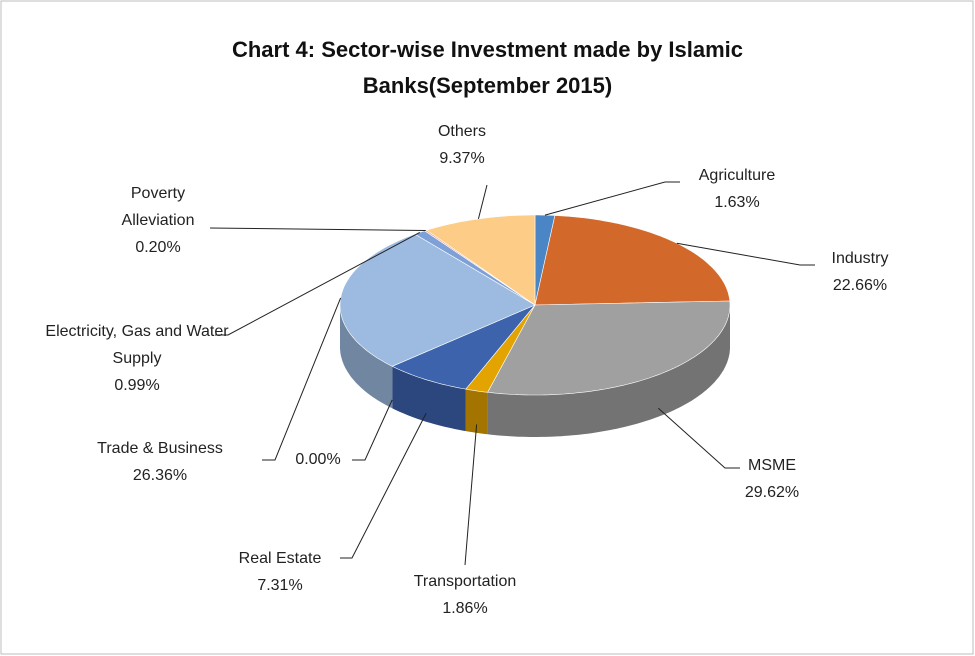 This screenshot has width=975, height=656. What do you see at coordinates (462, 145) in the screenshot?
I see `data-label: Others 9.37%` at bounding box center [462, 145].